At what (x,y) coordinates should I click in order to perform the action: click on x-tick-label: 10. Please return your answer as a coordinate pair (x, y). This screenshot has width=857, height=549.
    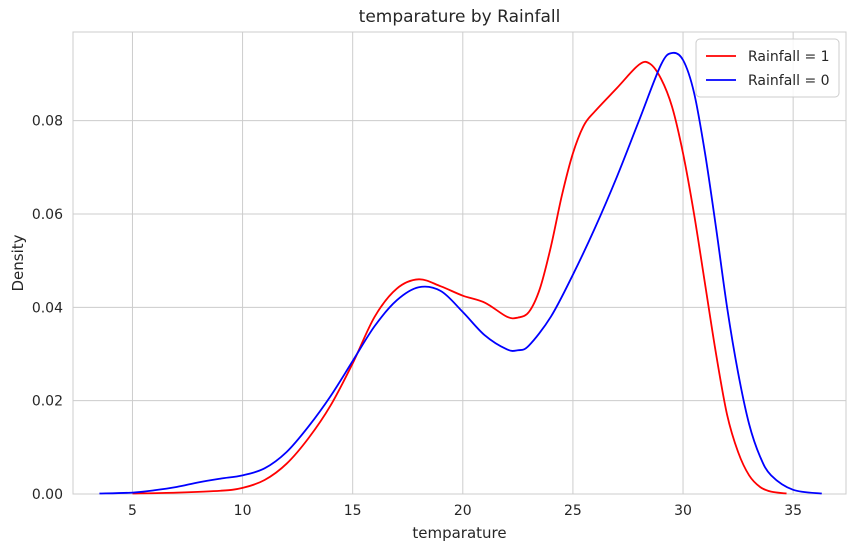
    Looking at the image, I should click on (243, 511).